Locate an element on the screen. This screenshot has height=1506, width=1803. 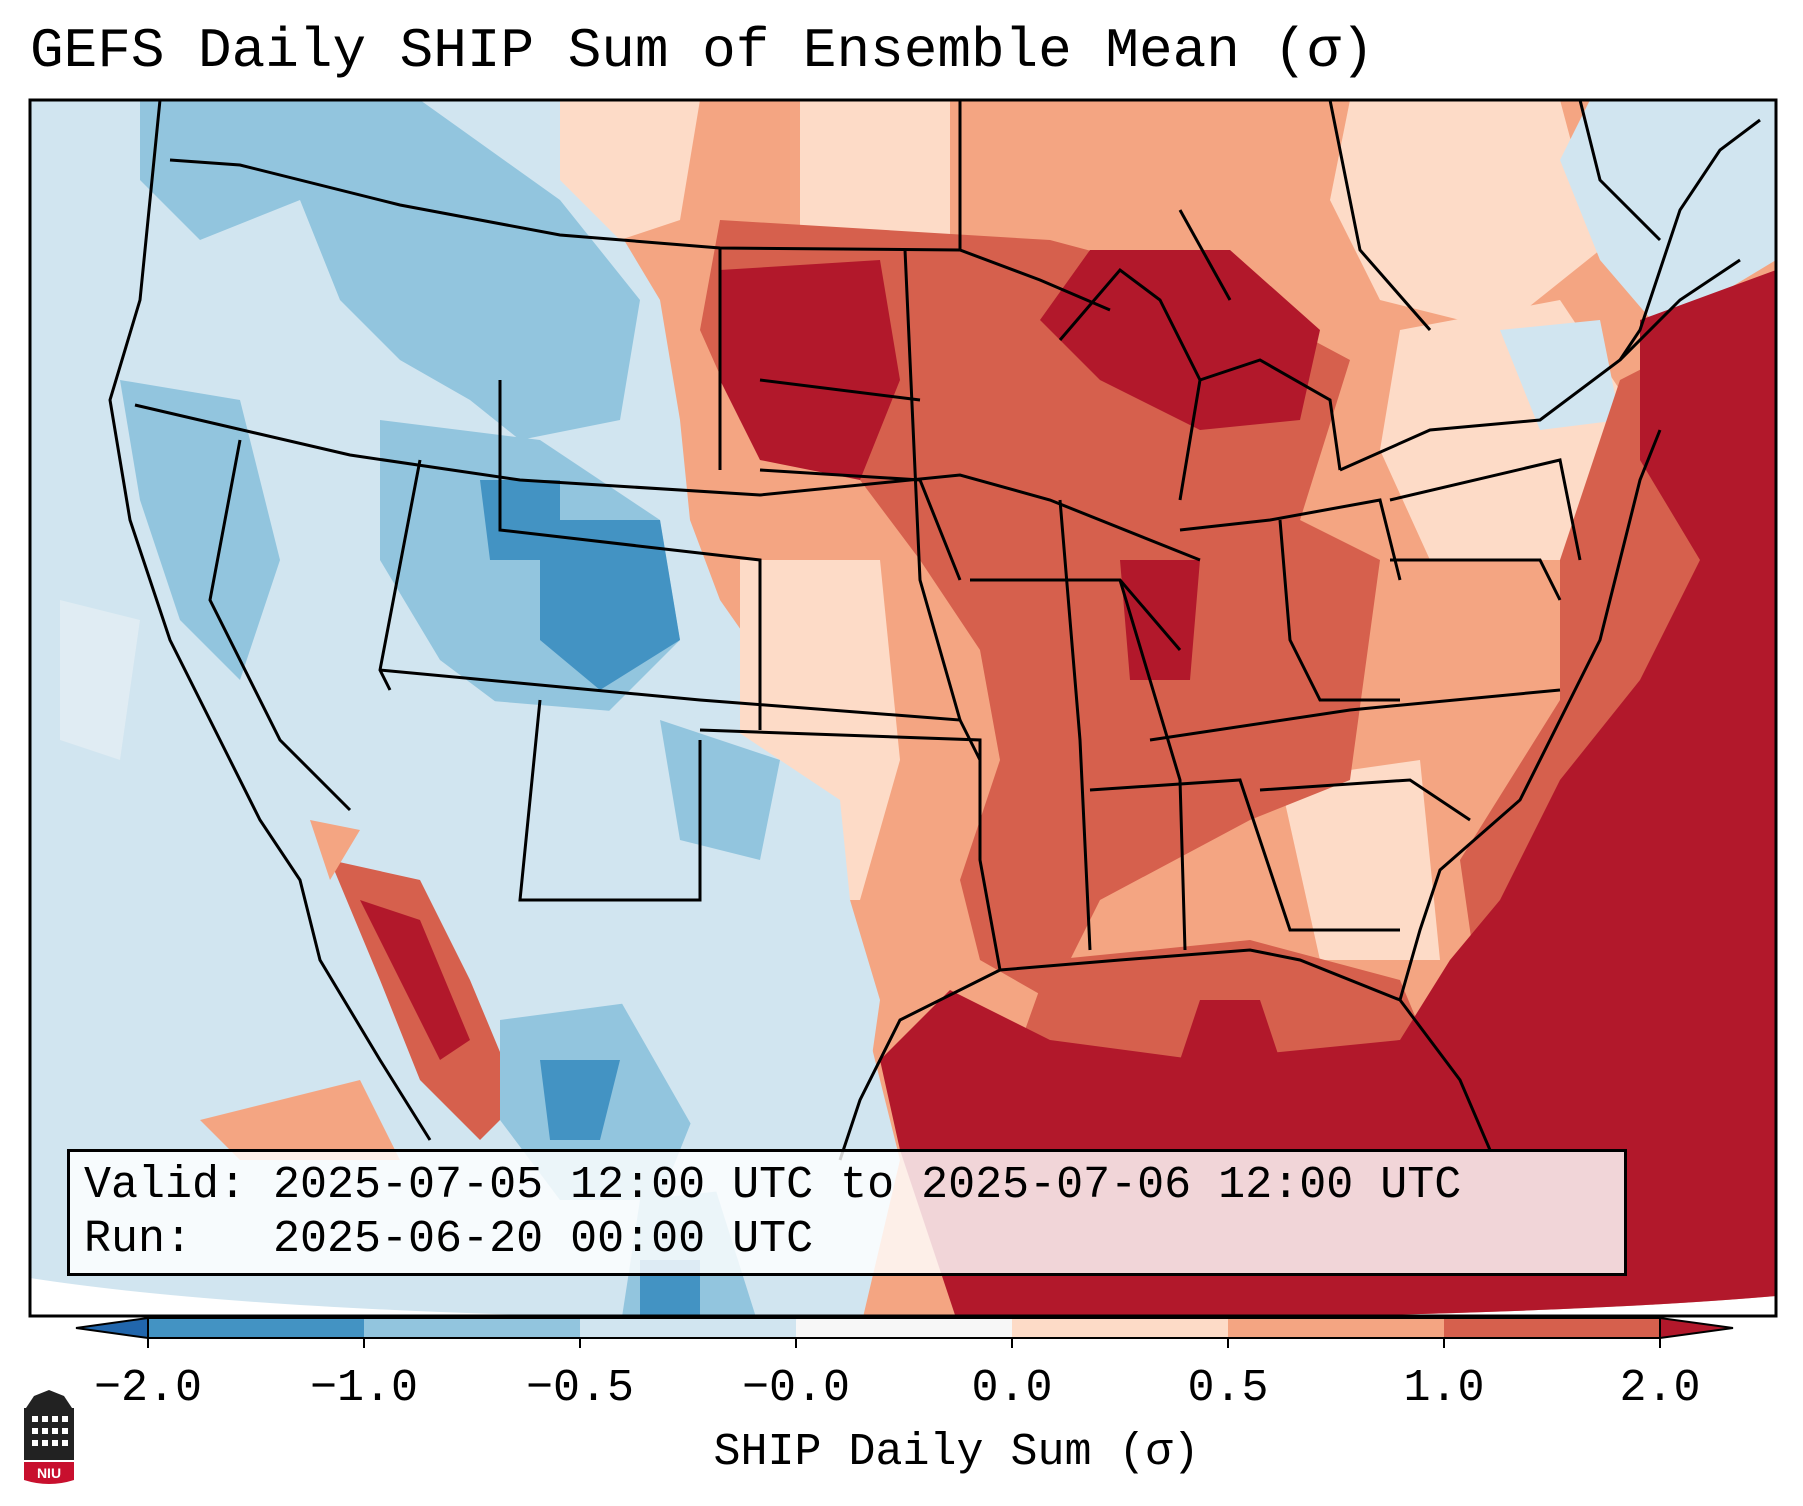
niu-university-logo-icon: NIU is located at coordinates (49, 1437).